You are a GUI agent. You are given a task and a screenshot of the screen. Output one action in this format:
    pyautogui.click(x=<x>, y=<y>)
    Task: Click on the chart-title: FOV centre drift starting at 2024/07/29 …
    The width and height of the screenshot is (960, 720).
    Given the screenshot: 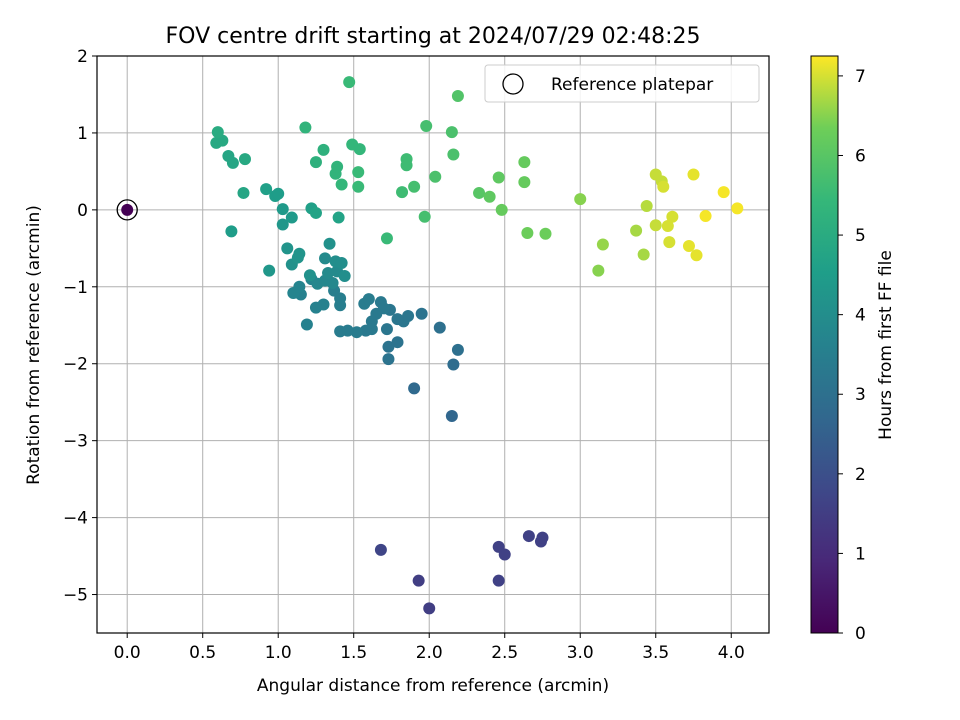 What is the action you would take?
    pyautogui.click(x=433, y=36)
    